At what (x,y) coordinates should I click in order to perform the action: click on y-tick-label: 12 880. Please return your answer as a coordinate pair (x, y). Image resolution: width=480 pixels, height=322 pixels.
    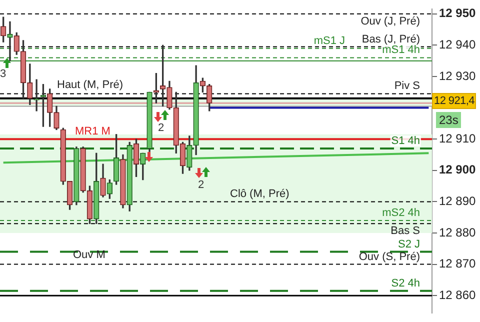
    Looking at the image, I should click on (457, 232).